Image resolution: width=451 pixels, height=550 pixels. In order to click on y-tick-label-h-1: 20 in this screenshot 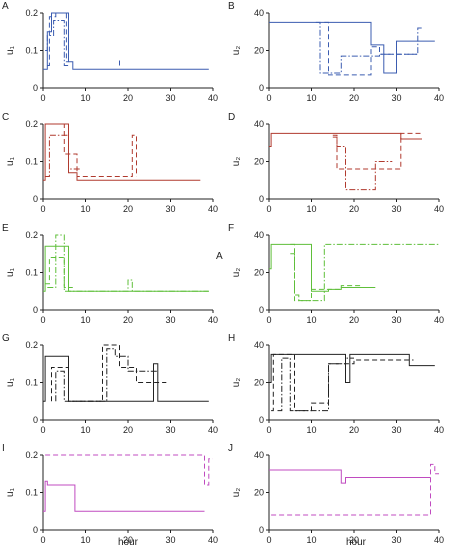, I will do `click(259, 383)`.